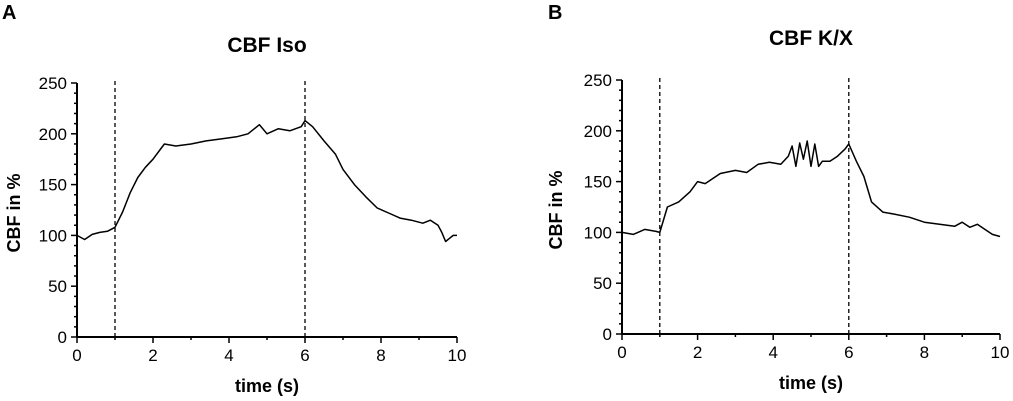 The image size is (1013, 401). What do you see at coordinates (811, 38) in the screenshot?
I see `chart-title: CBF K/X` at bounding box center [811, 38].